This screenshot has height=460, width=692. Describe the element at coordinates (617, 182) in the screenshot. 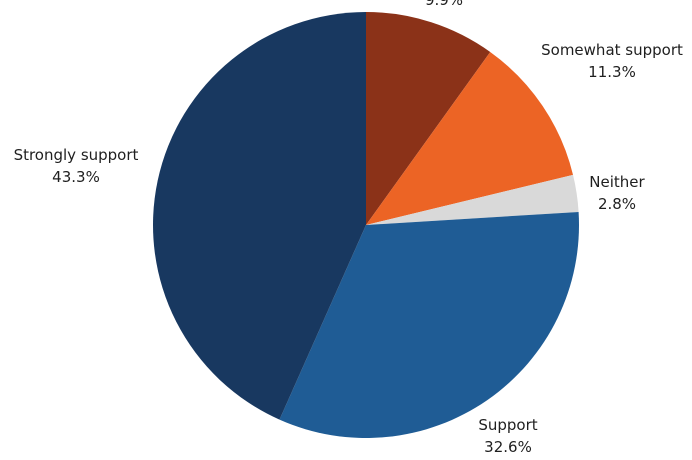

I see `slice-name-2: Neither` at that location.